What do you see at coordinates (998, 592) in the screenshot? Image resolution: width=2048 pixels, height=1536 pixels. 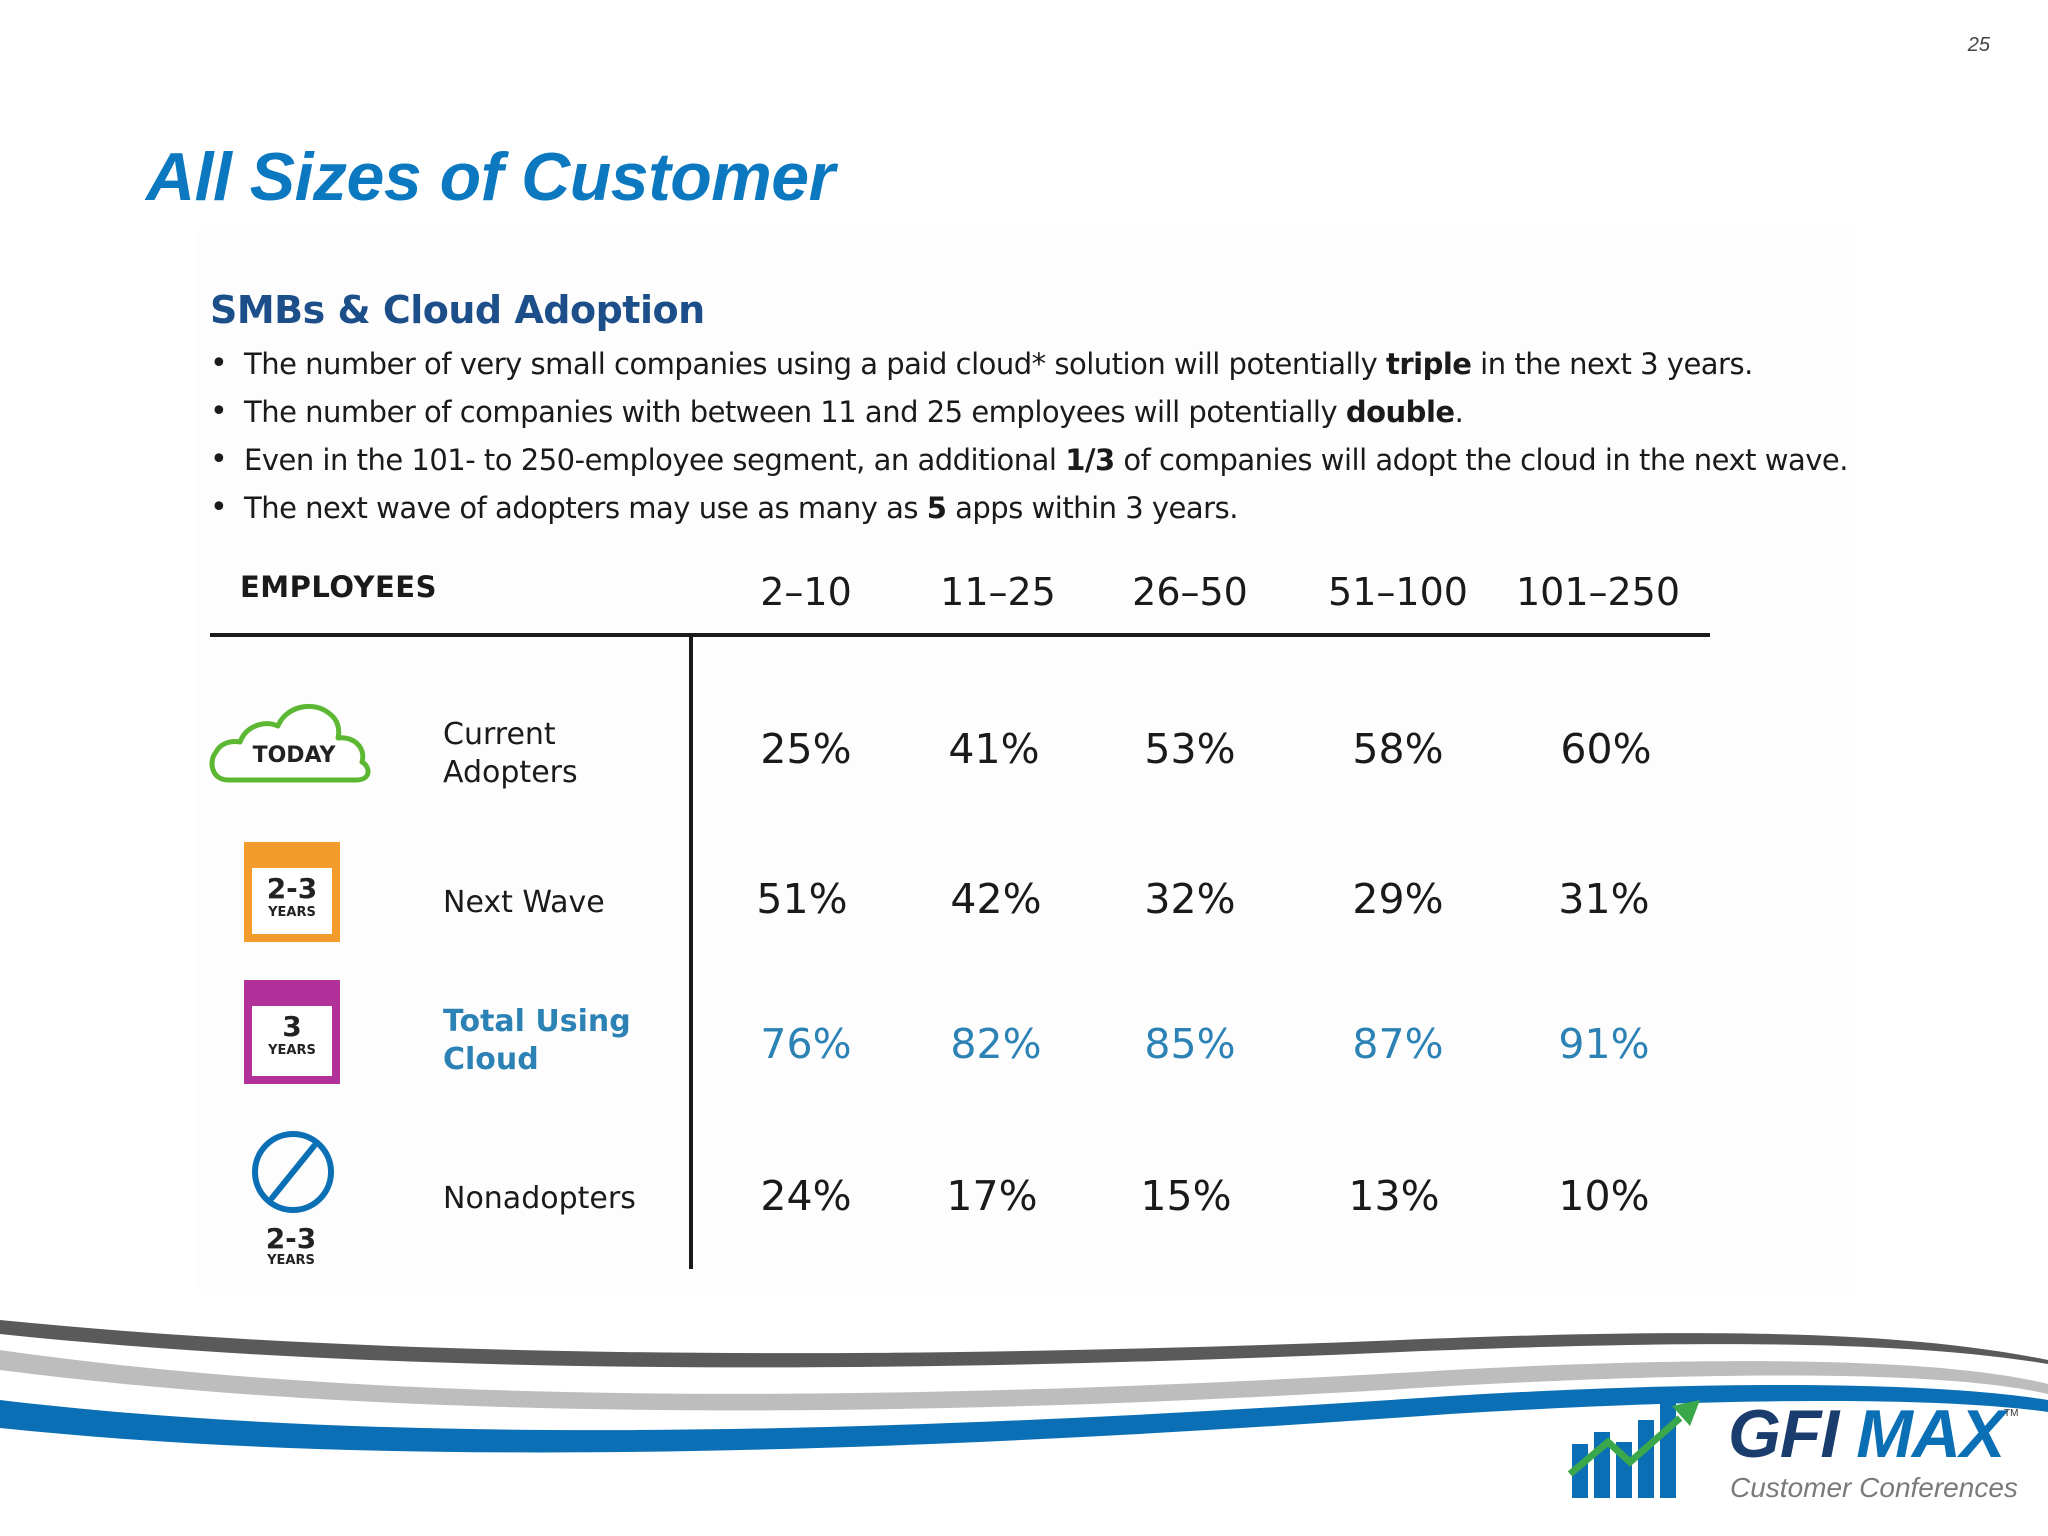 I see `column-header: 11–25` at bounding box center [998, 592].